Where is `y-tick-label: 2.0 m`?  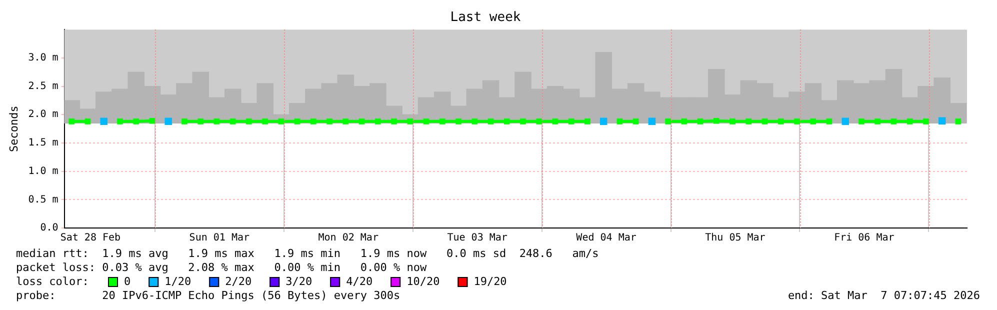
y-tick-label: 2.0 m is located at coordinates (43, 114).